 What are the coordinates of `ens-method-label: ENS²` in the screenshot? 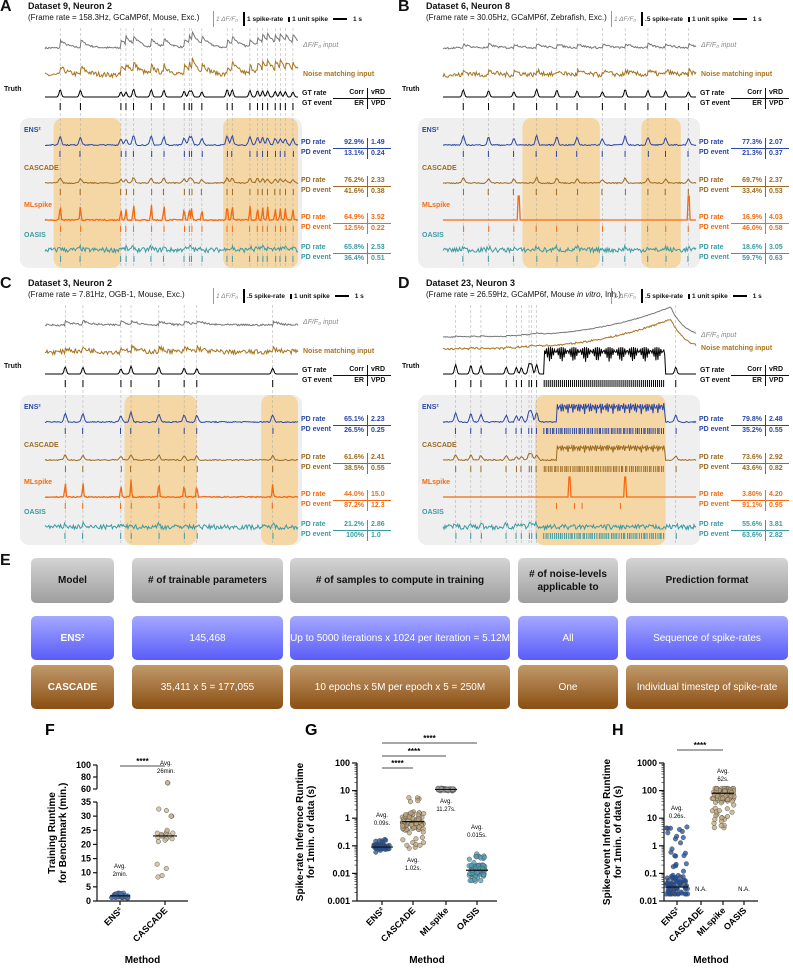 It's located at (32, 130).